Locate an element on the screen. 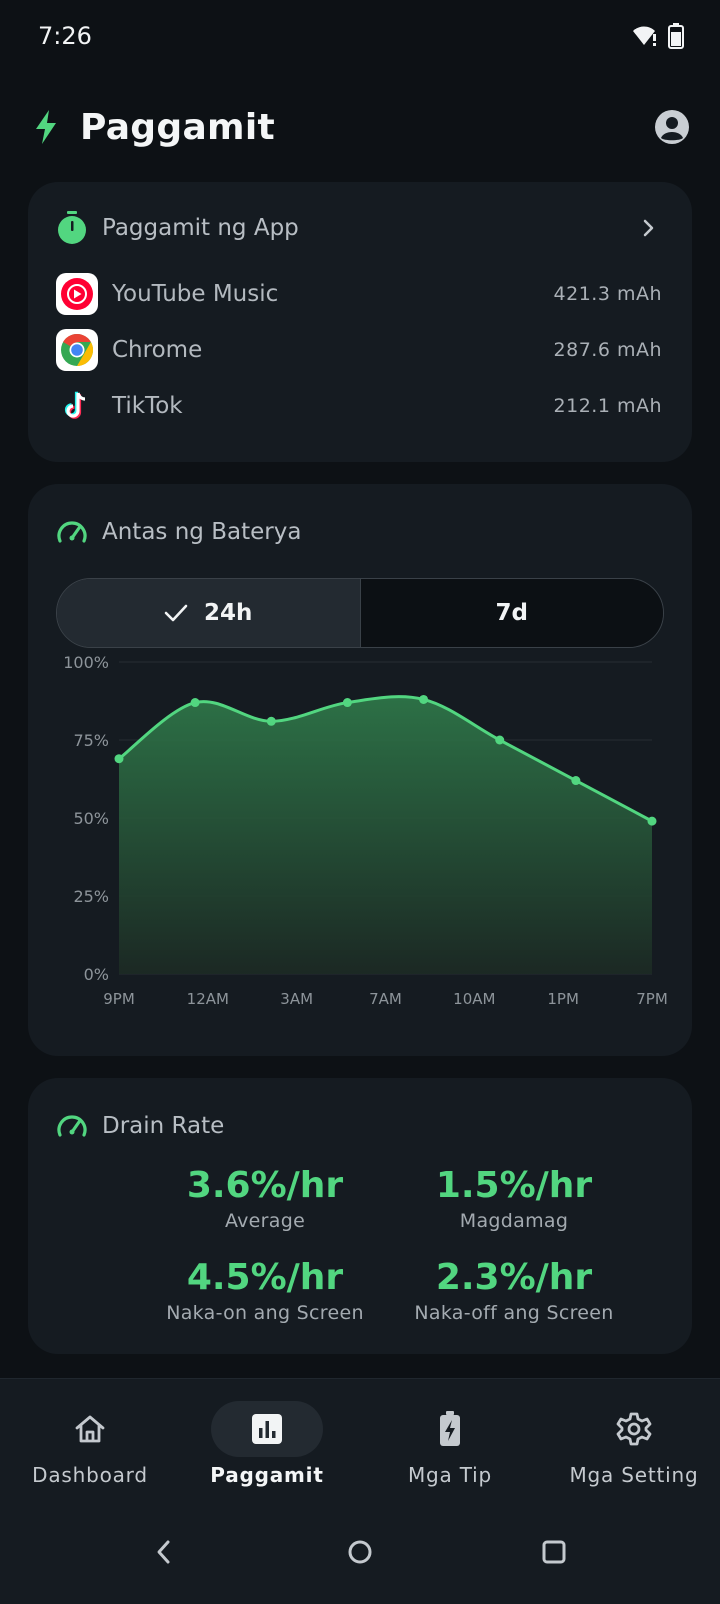 This screenshot has height=1604, width=720. drain-stat-label: Magdamag is located at coordinates (514, 1221).